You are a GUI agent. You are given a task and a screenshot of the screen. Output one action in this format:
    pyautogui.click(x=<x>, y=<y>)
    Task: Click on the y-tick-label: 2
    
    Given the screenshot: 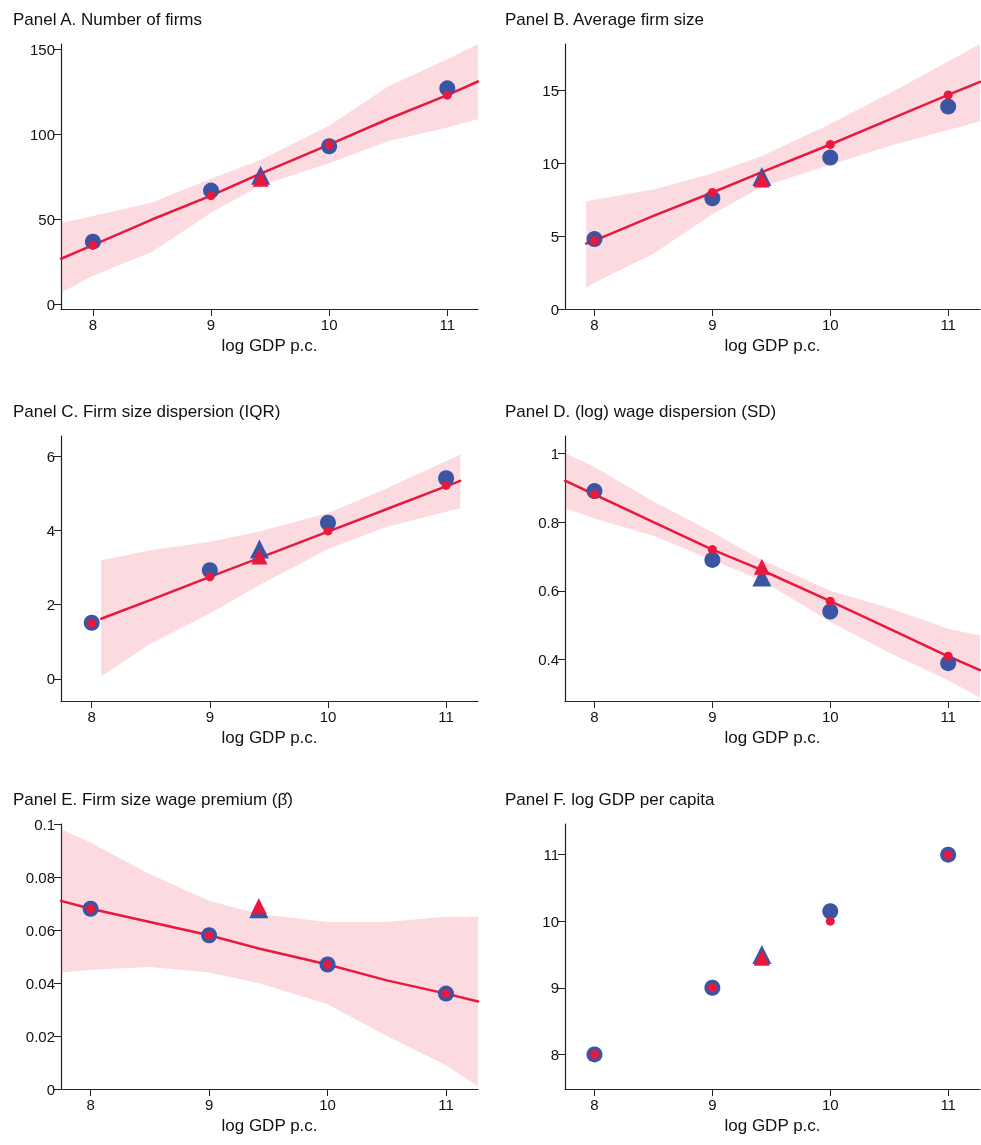 What is the action you would take?
    pyautogui.click(x=50, y=605)
    